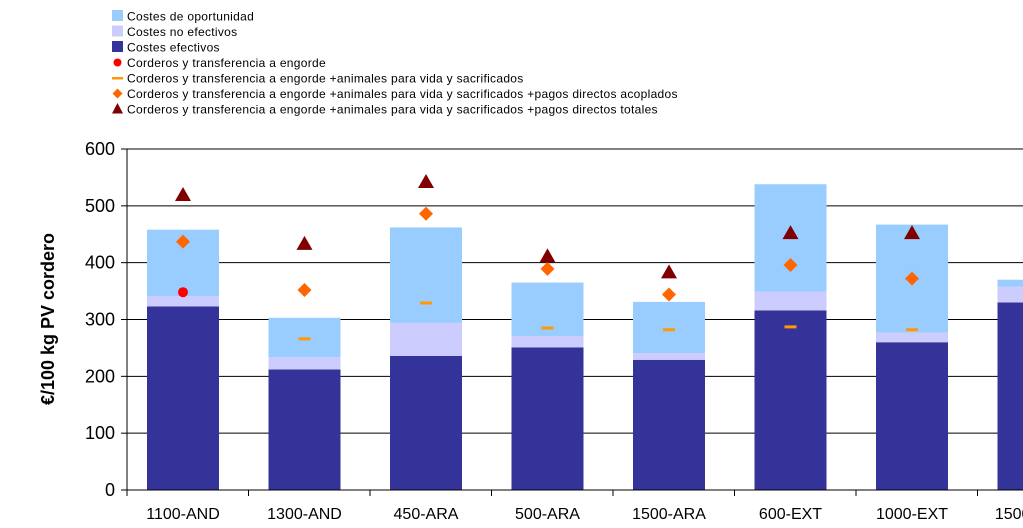  I want to click on x-tick-label: 1100-AND, so click(183, 514).